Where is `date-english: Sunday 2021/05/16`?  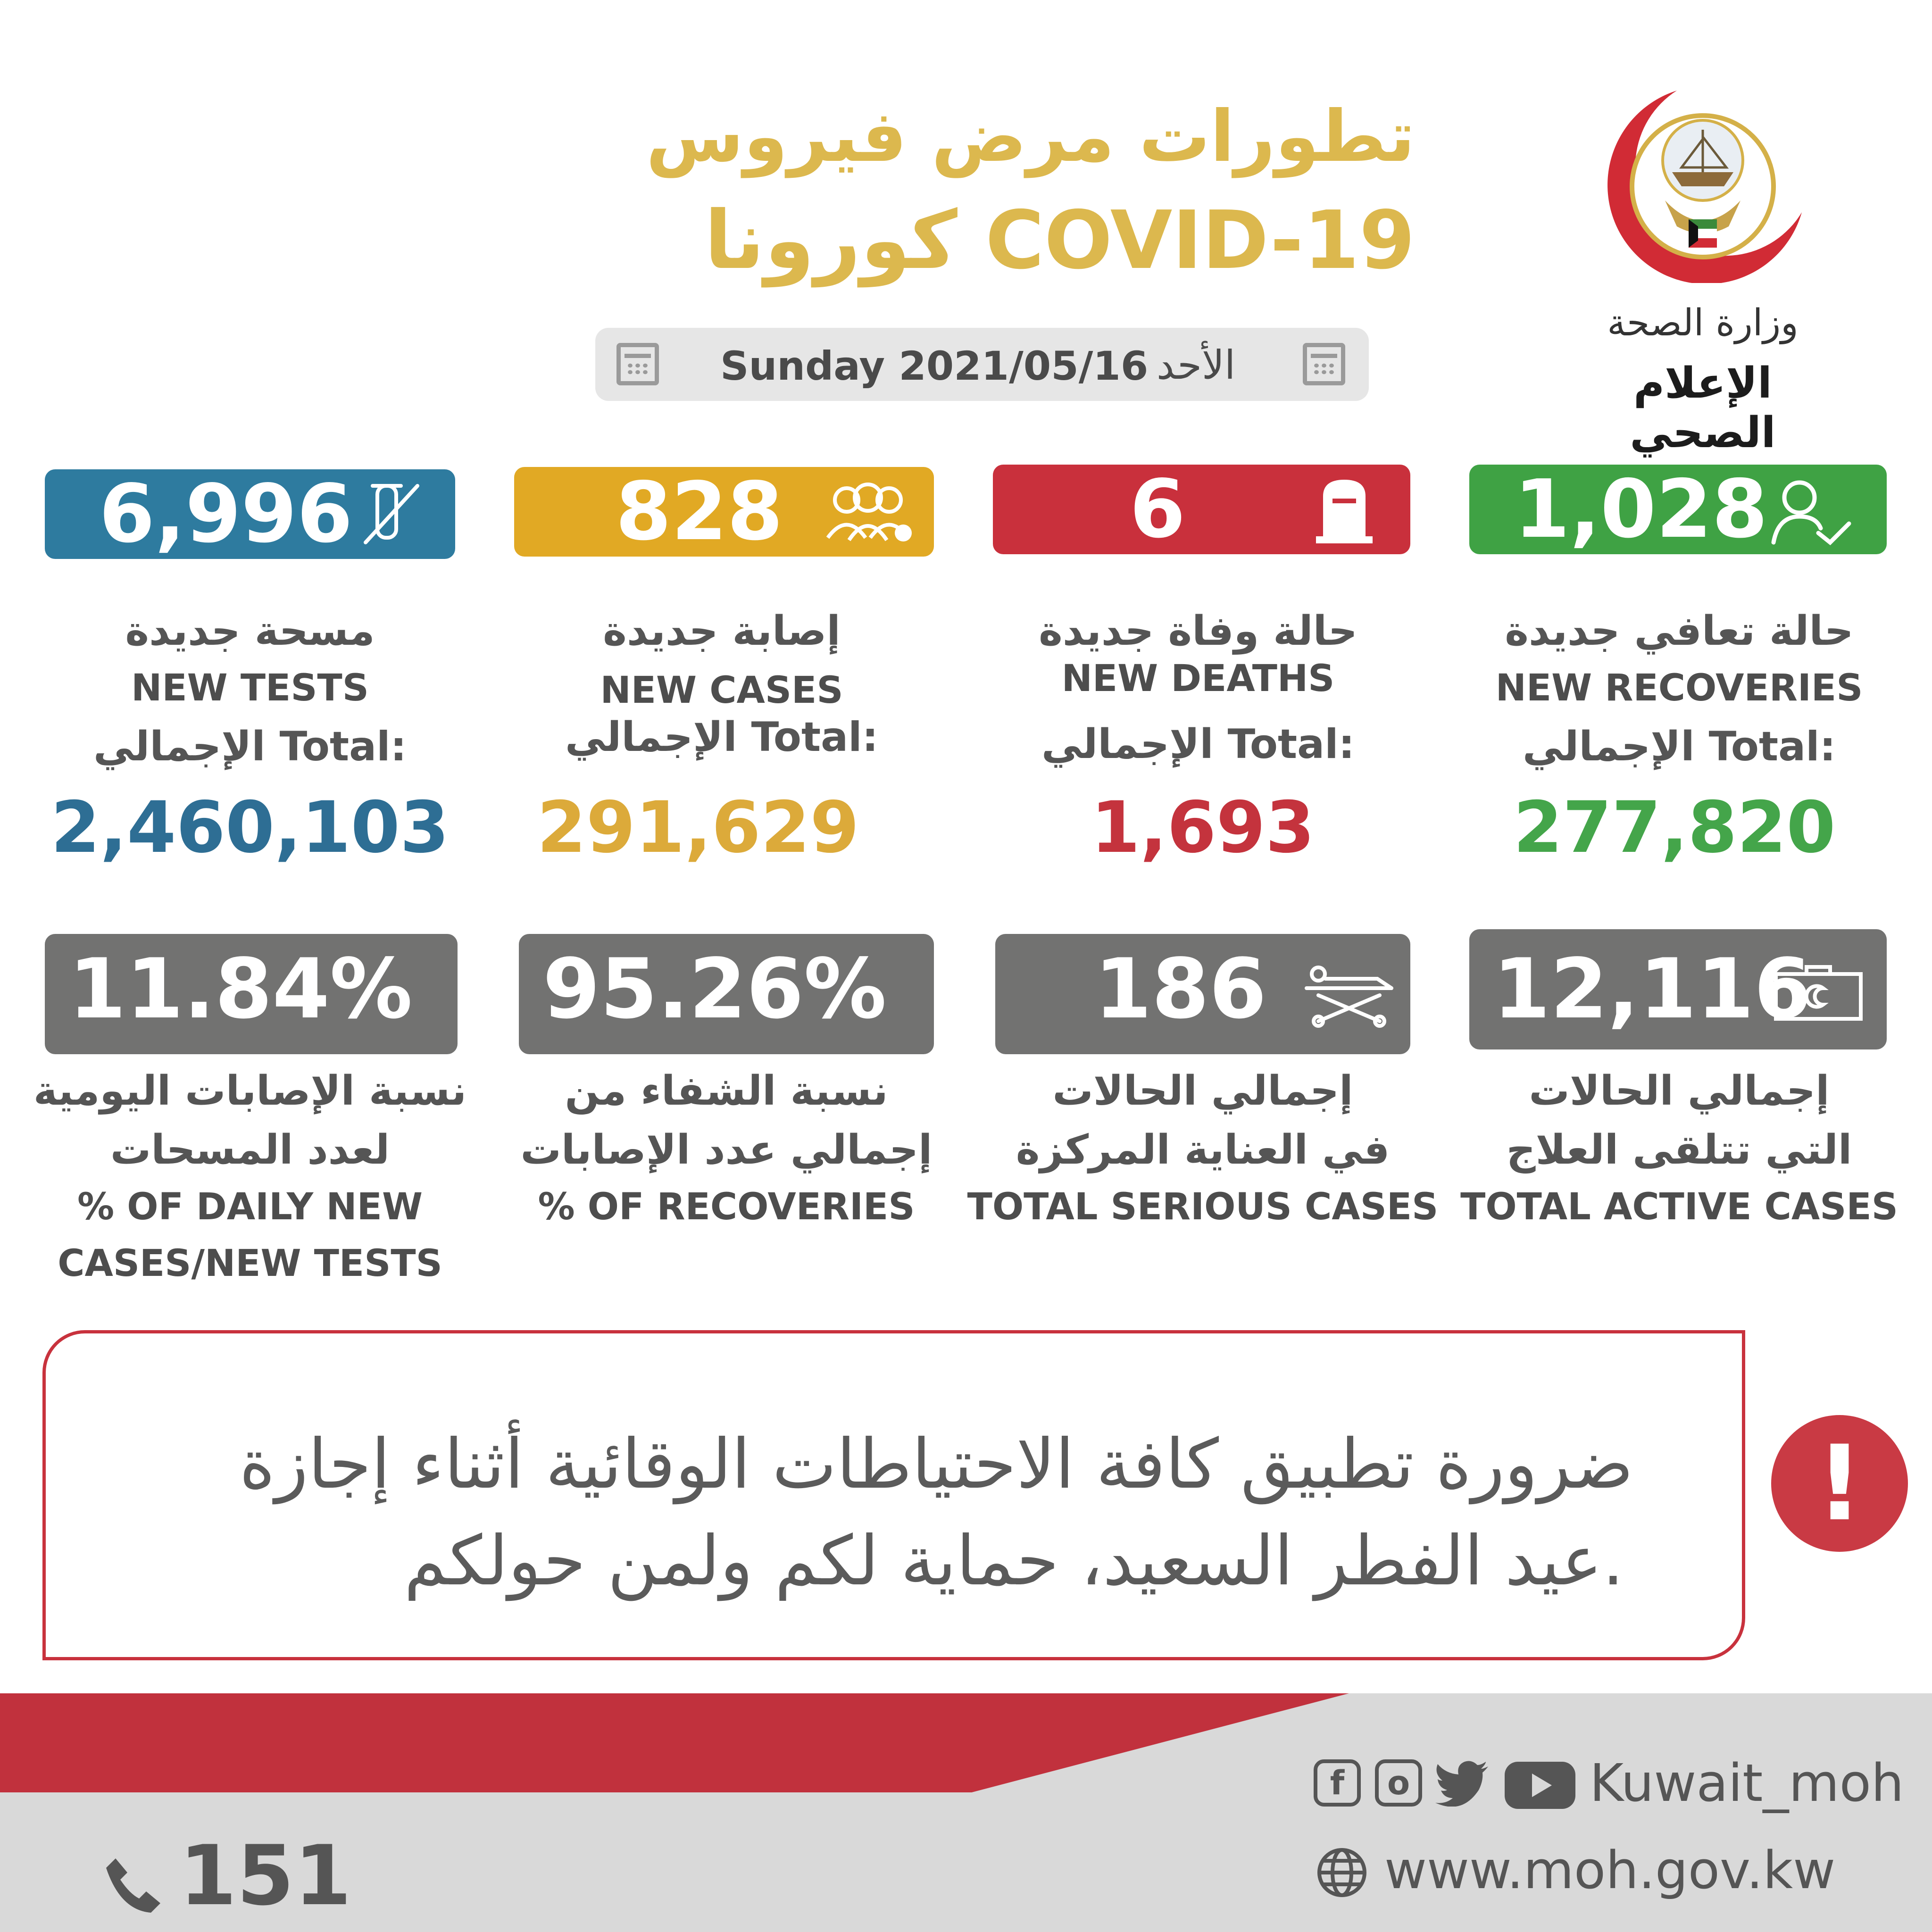
date-english: Sunday 2021/05/16 is located at coordinates (935, 366).